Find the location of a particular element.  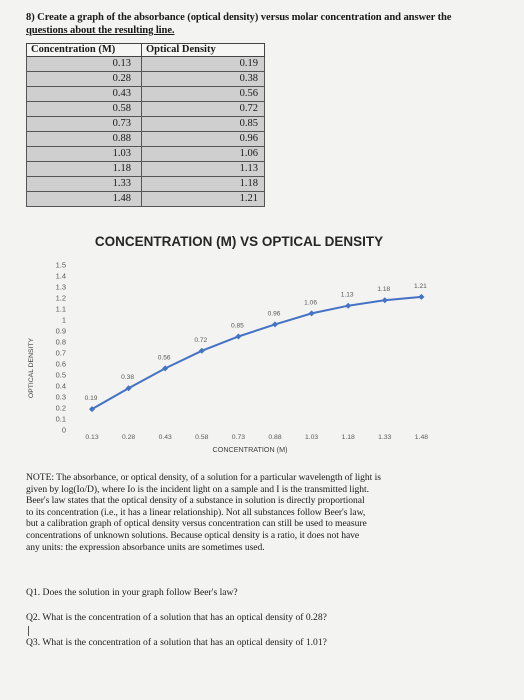

cell-optical-density: 0.56 is located at coordinates (203, 94).